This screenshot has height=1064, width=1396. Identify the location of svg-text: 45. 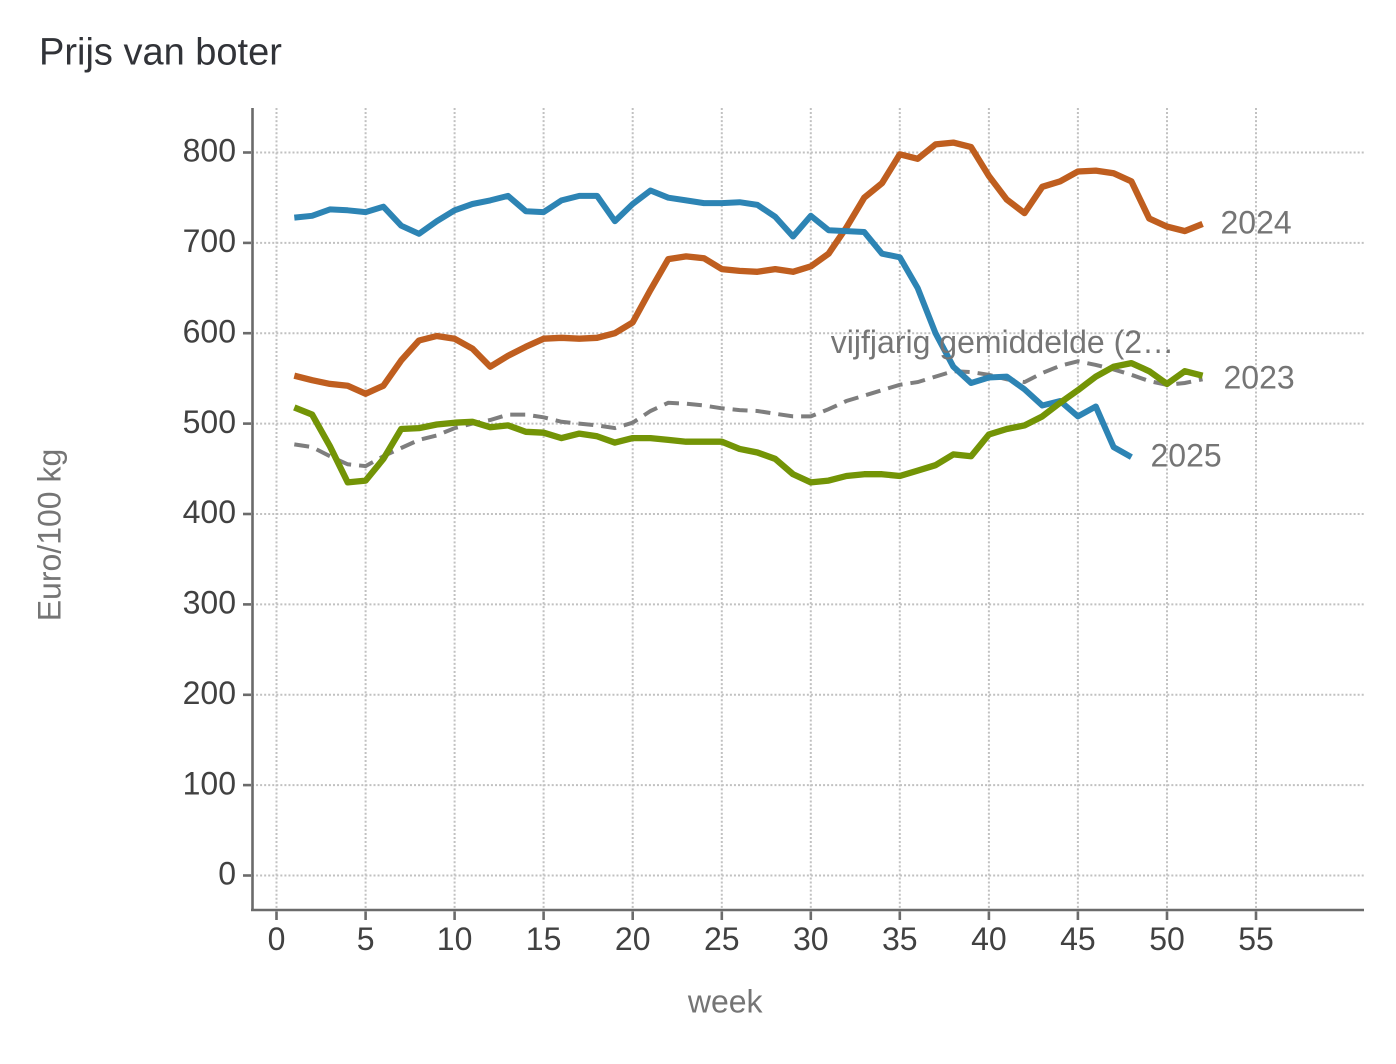
(1078, 939).